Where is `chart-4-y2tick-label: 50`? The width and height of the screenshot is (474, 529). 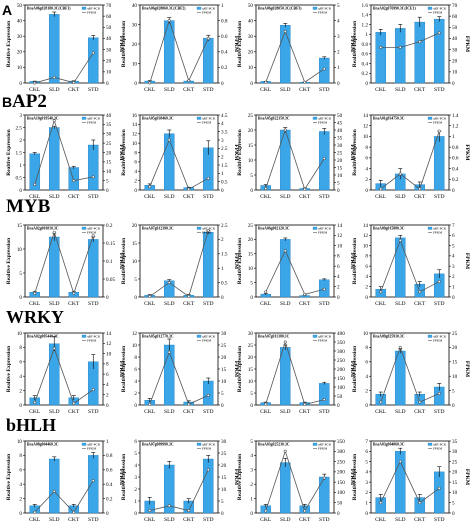
chart-4-y2tick-label: 50 is located at coordinates (455, 28).